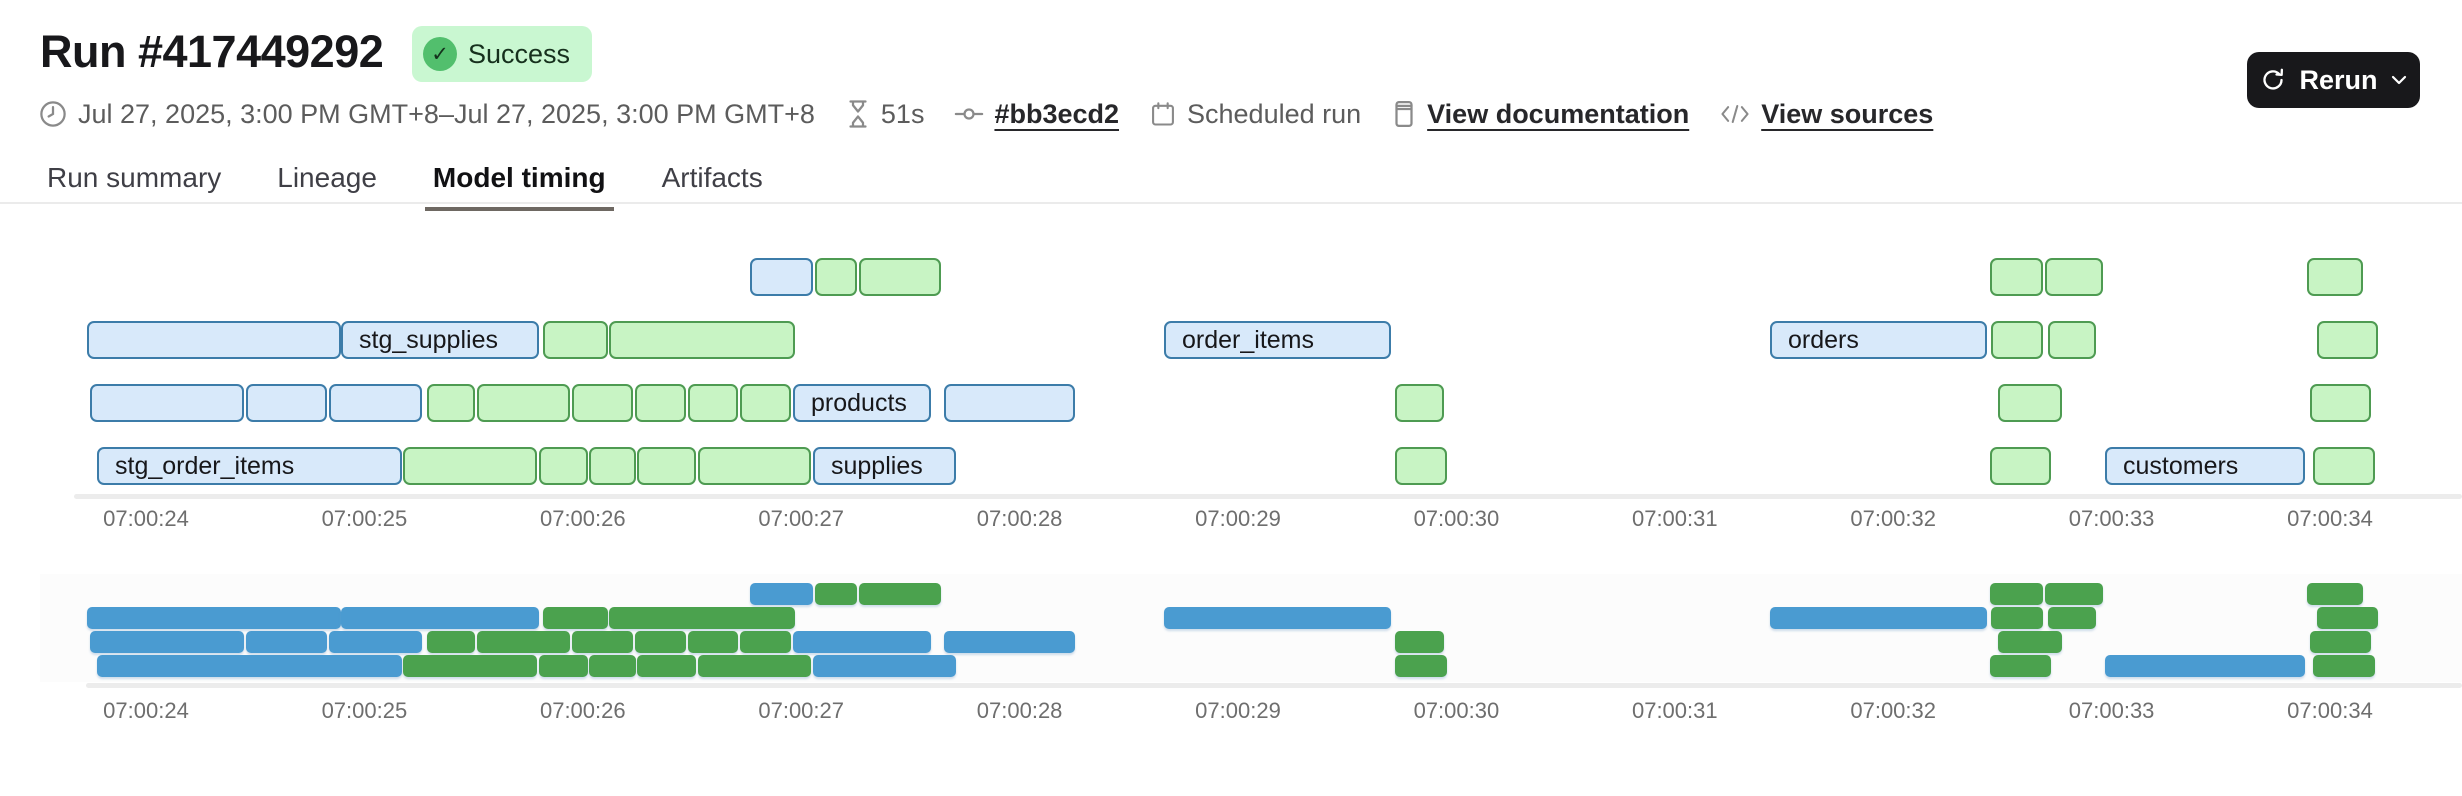 This screenshot has width=2462, height=796. What do you see at coordinates (205, 465) in the screenshot?
I see `gantt-bar-label: stg_order_items` at bounding box center [205, 465].